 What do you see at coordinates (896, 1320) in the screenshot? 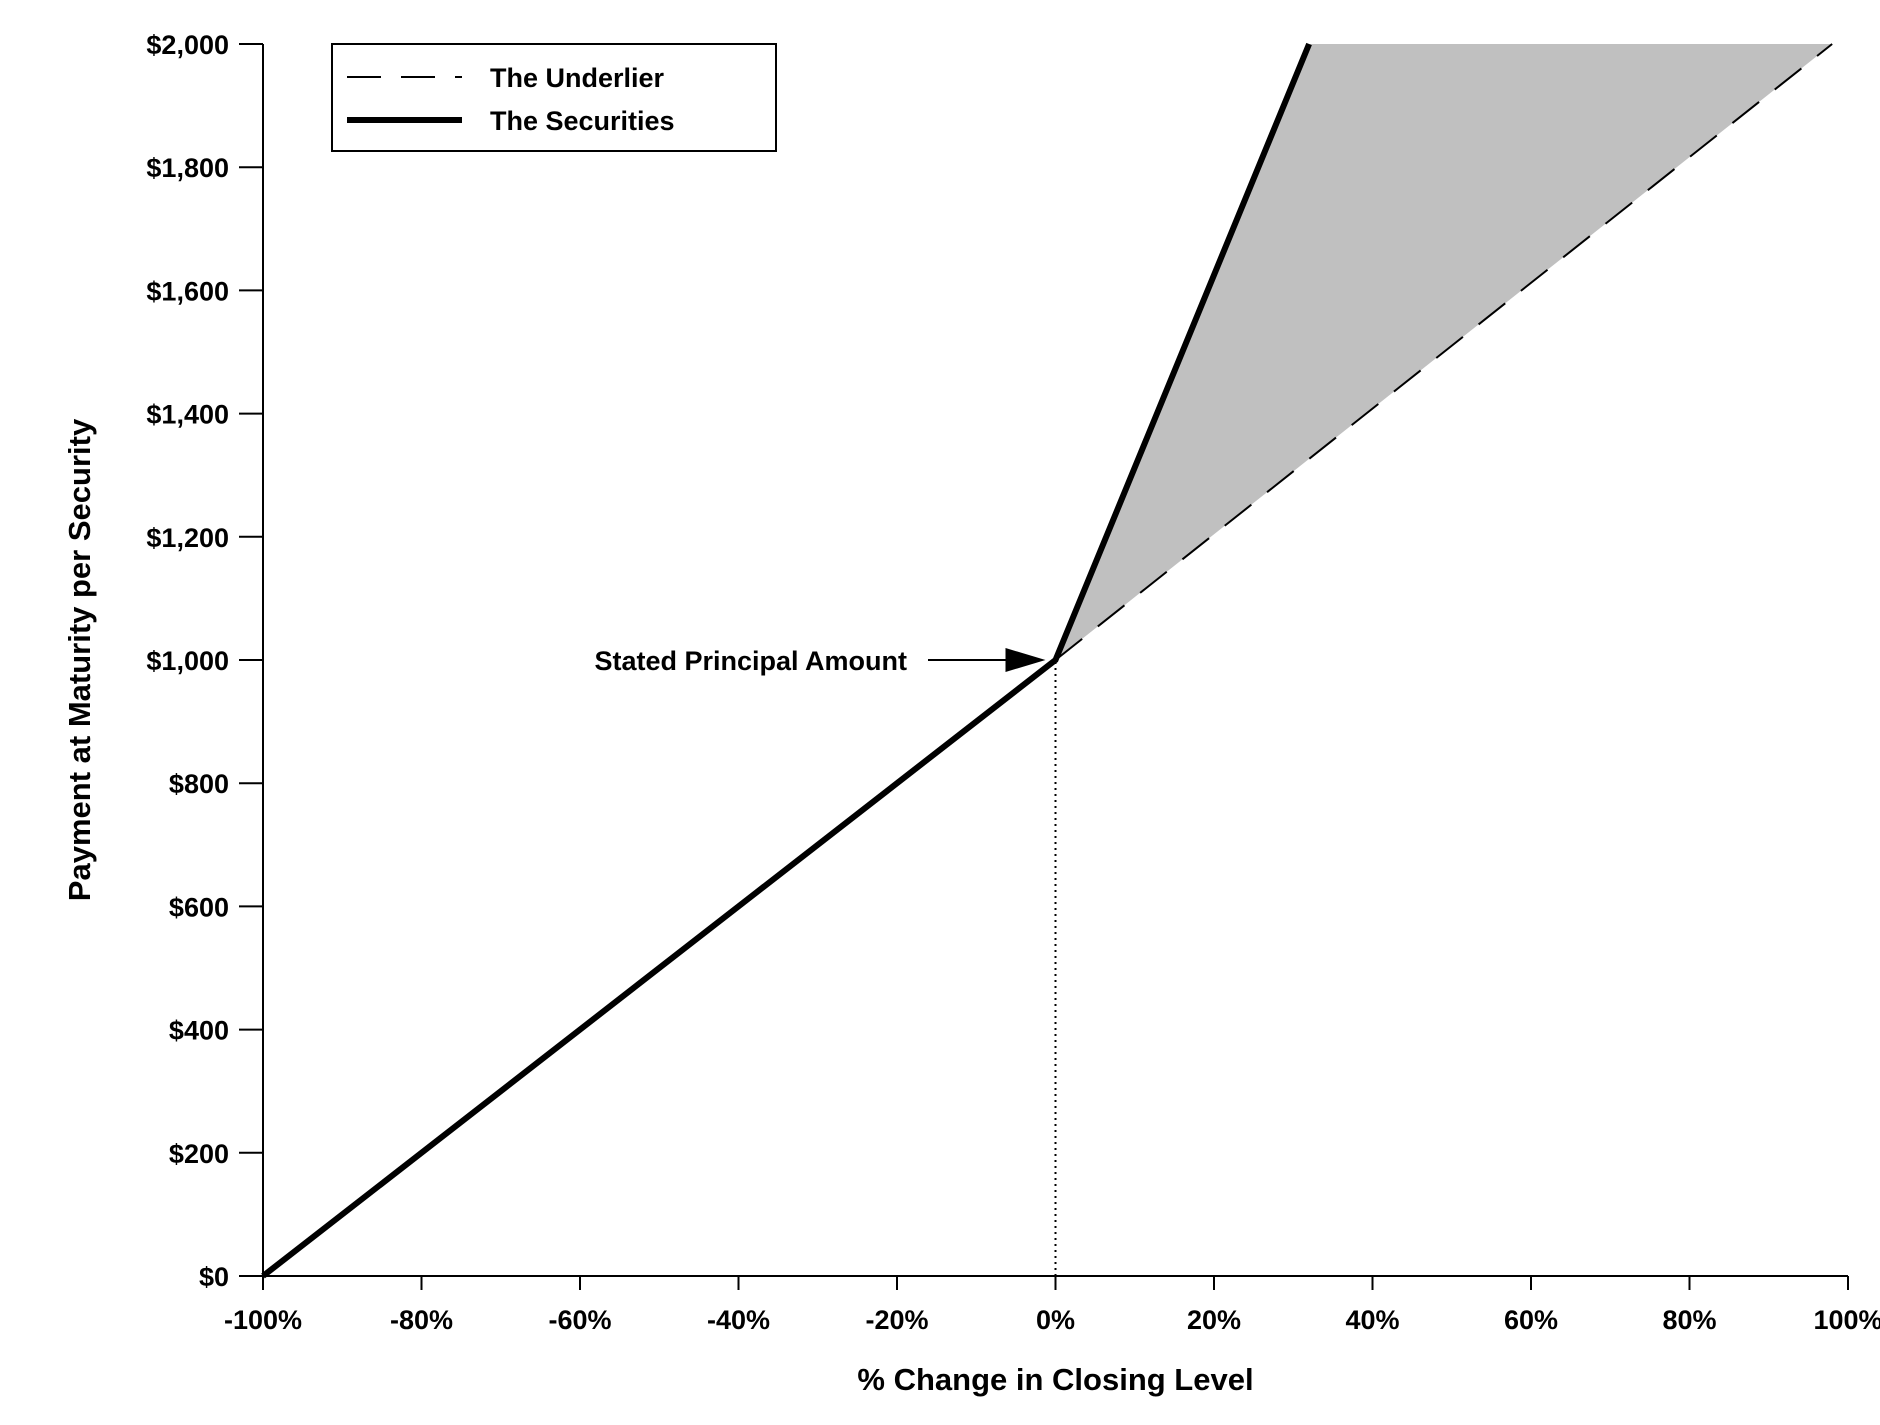
I see `x-tick-label: -20%` at bounding box center [896, 1320].